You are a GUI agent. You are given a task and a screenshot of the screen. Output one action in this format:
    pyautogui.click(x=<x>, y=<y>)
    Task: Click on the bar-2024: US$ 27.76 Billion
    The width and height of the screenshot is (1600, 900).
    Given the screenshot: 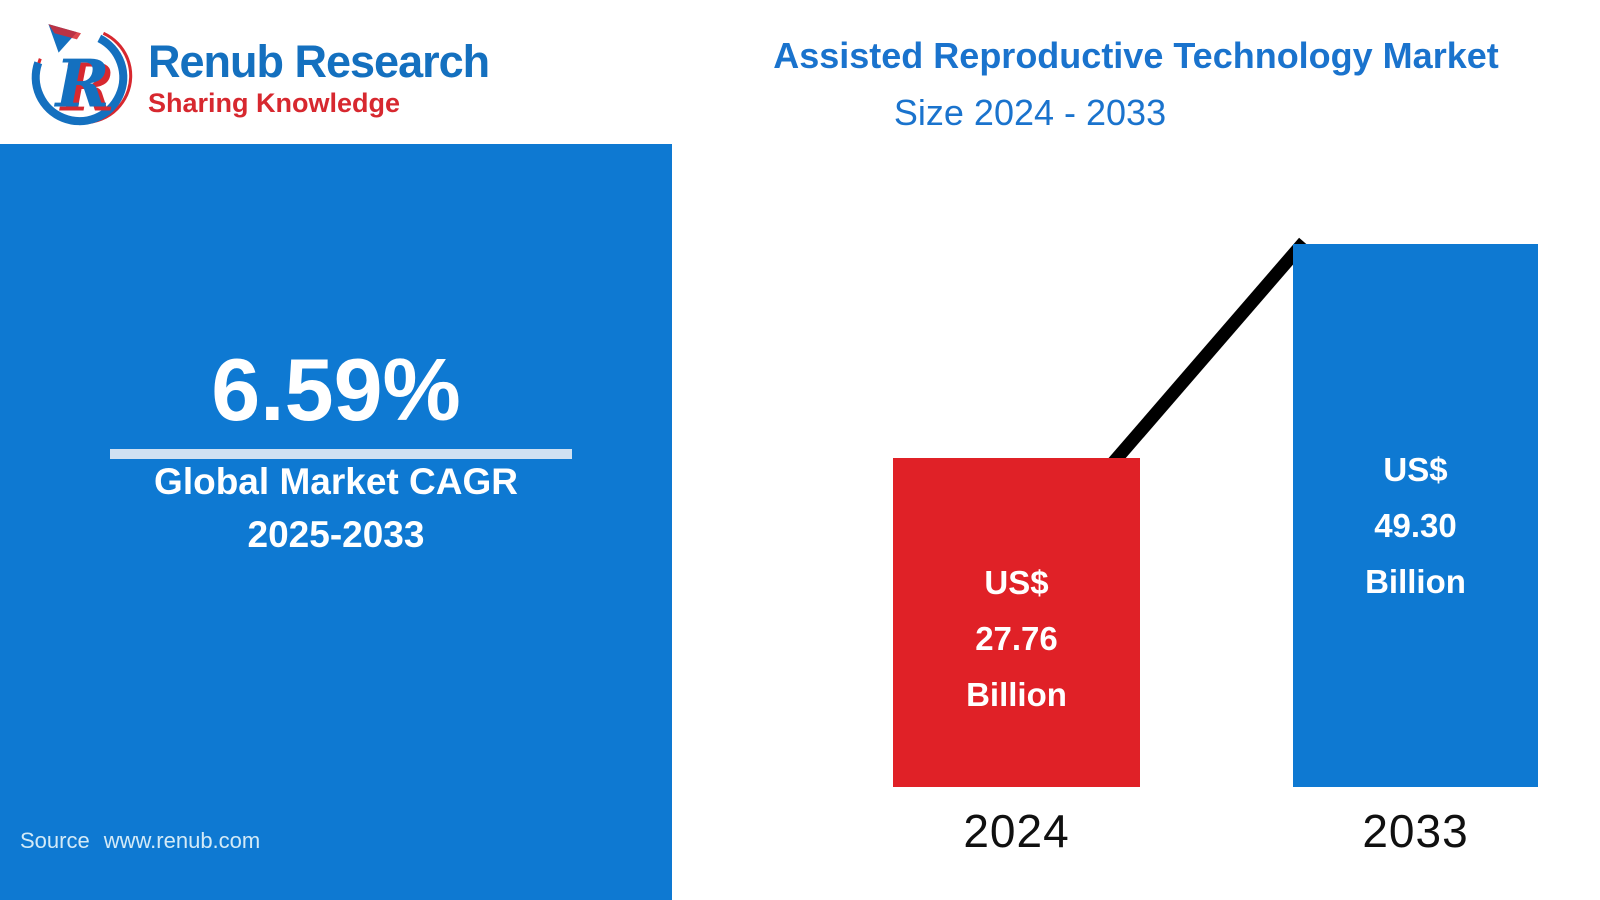 What is the action you would take?
    pyautogui.click(x=1016, y=622)
    